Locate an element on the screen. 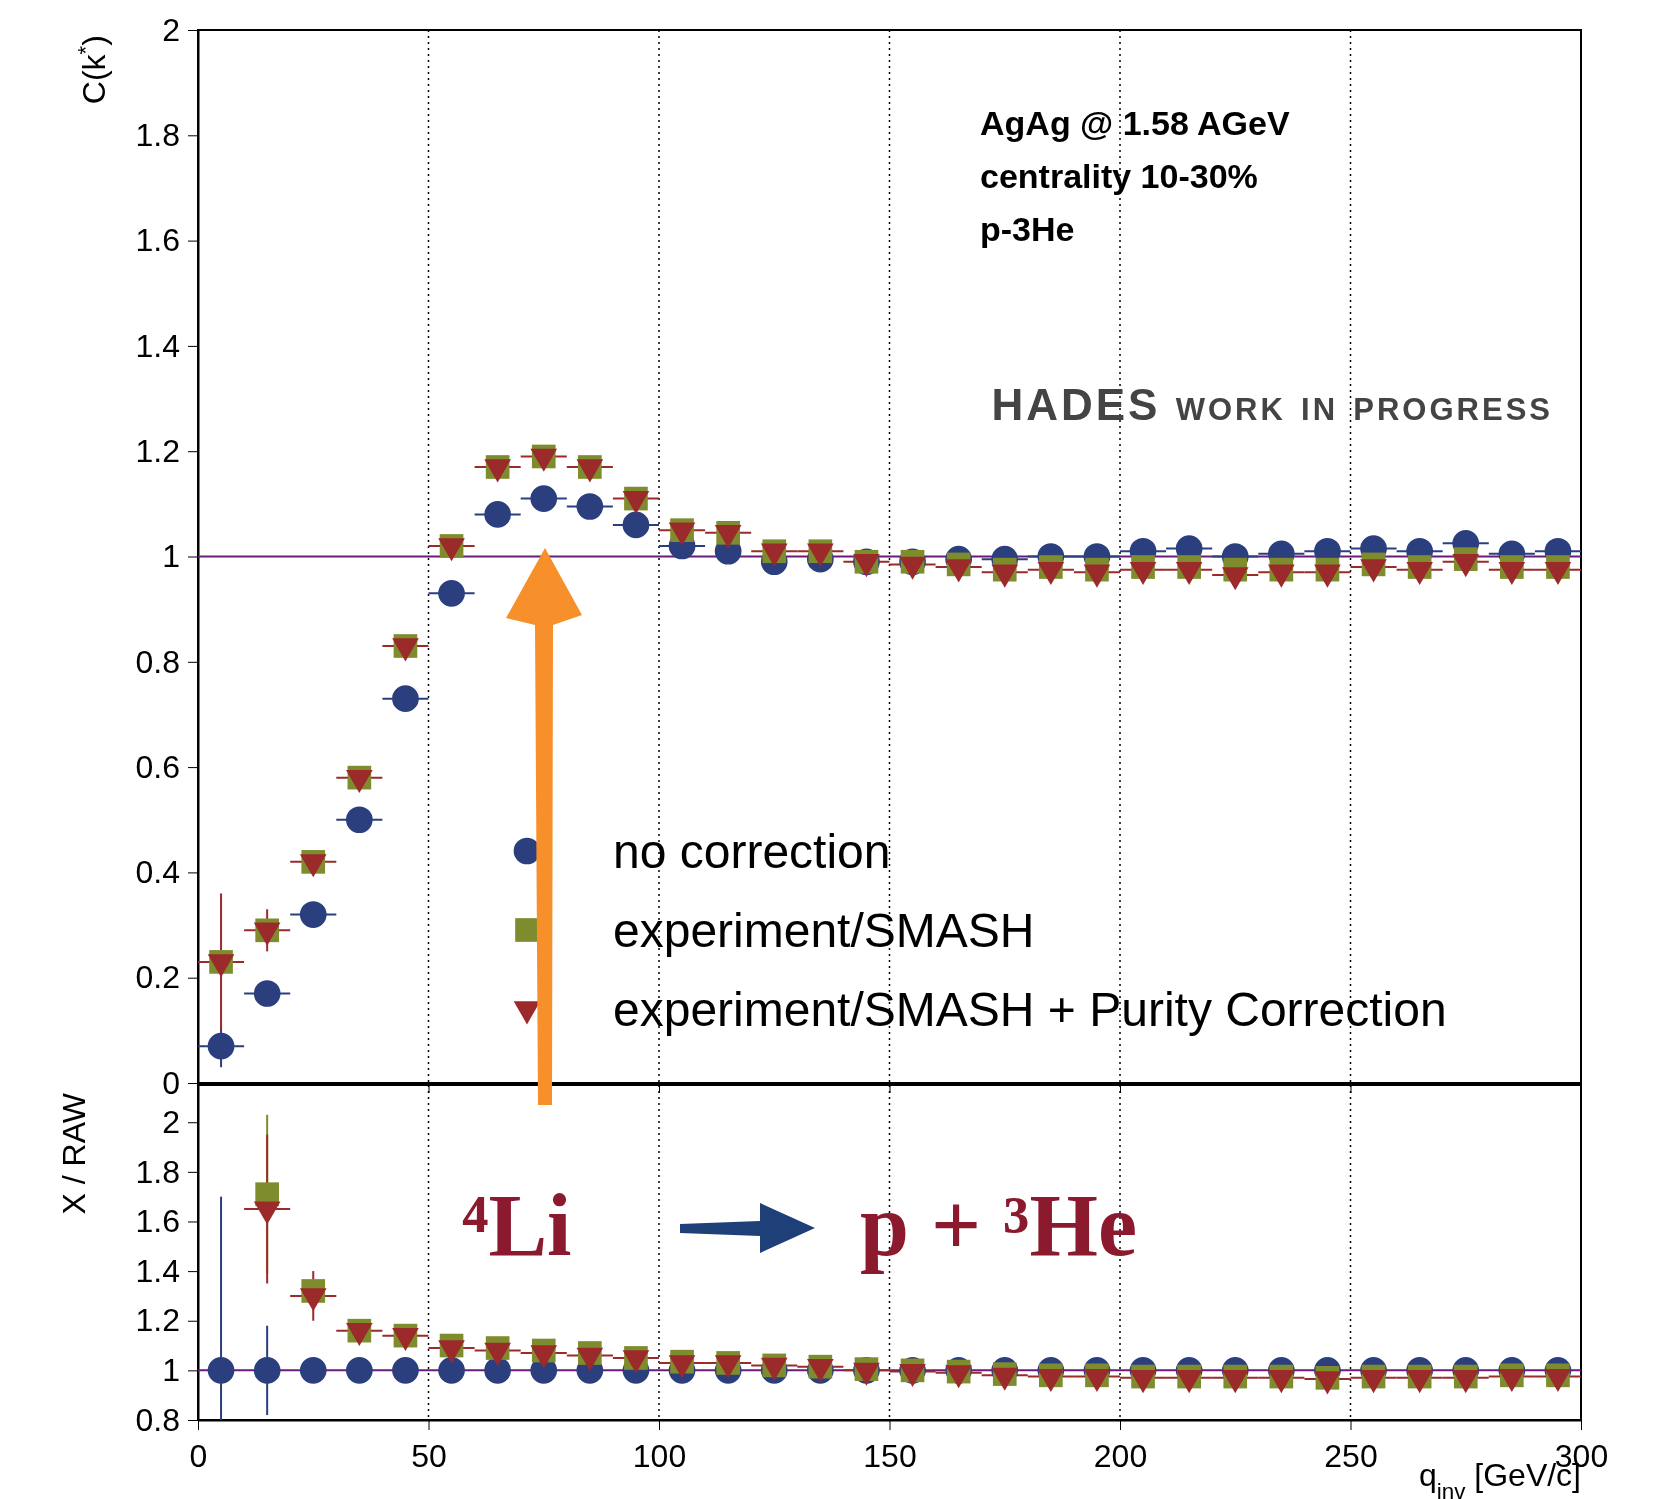 This screenshot has width=1665, height=1499. annotation: p + ³He is located at coordinates (998, 1225).